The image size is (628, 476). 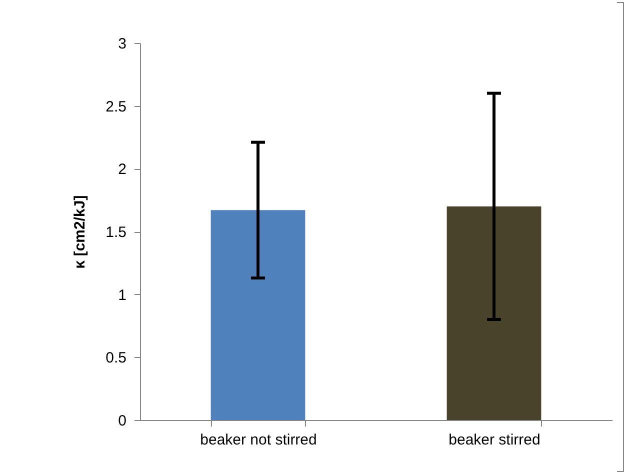 What do you see at coordinates (122, 169) in the screenshot?
I see `y-tick-label: 2` at bounding box center [122, 169].